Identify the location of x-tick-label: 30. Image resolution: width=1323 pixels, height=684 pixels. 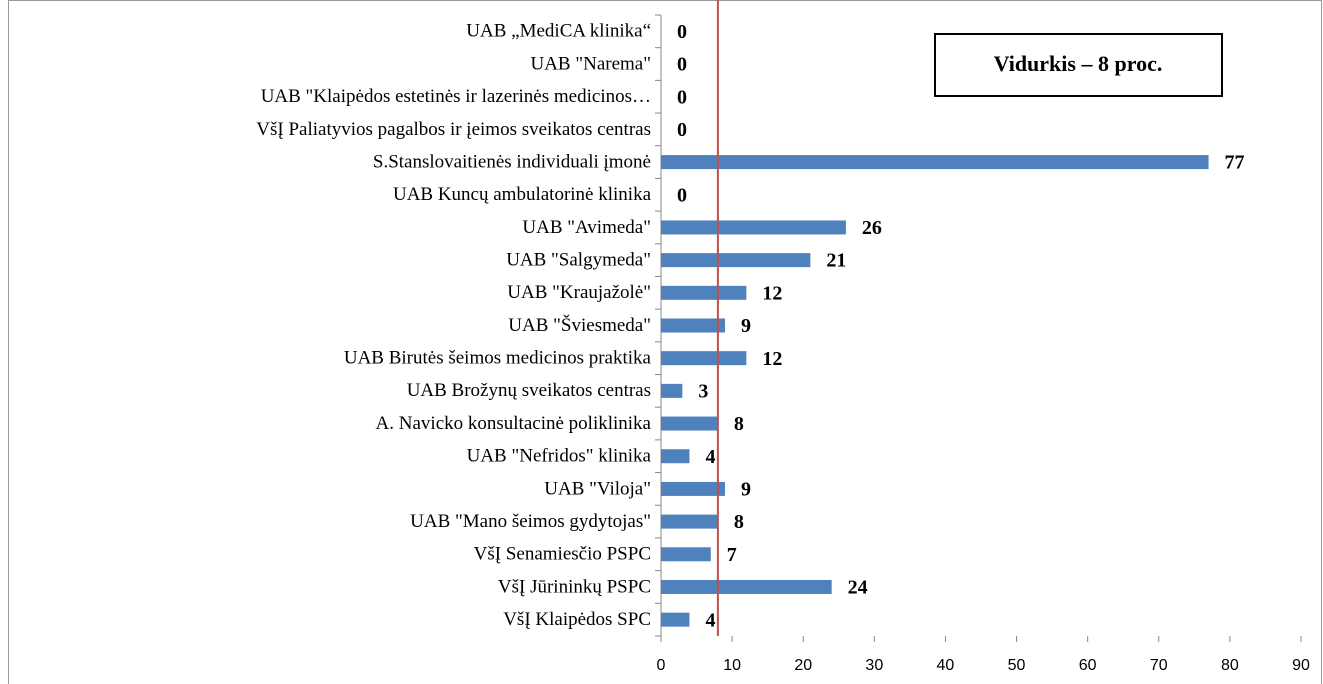
(874, 665).